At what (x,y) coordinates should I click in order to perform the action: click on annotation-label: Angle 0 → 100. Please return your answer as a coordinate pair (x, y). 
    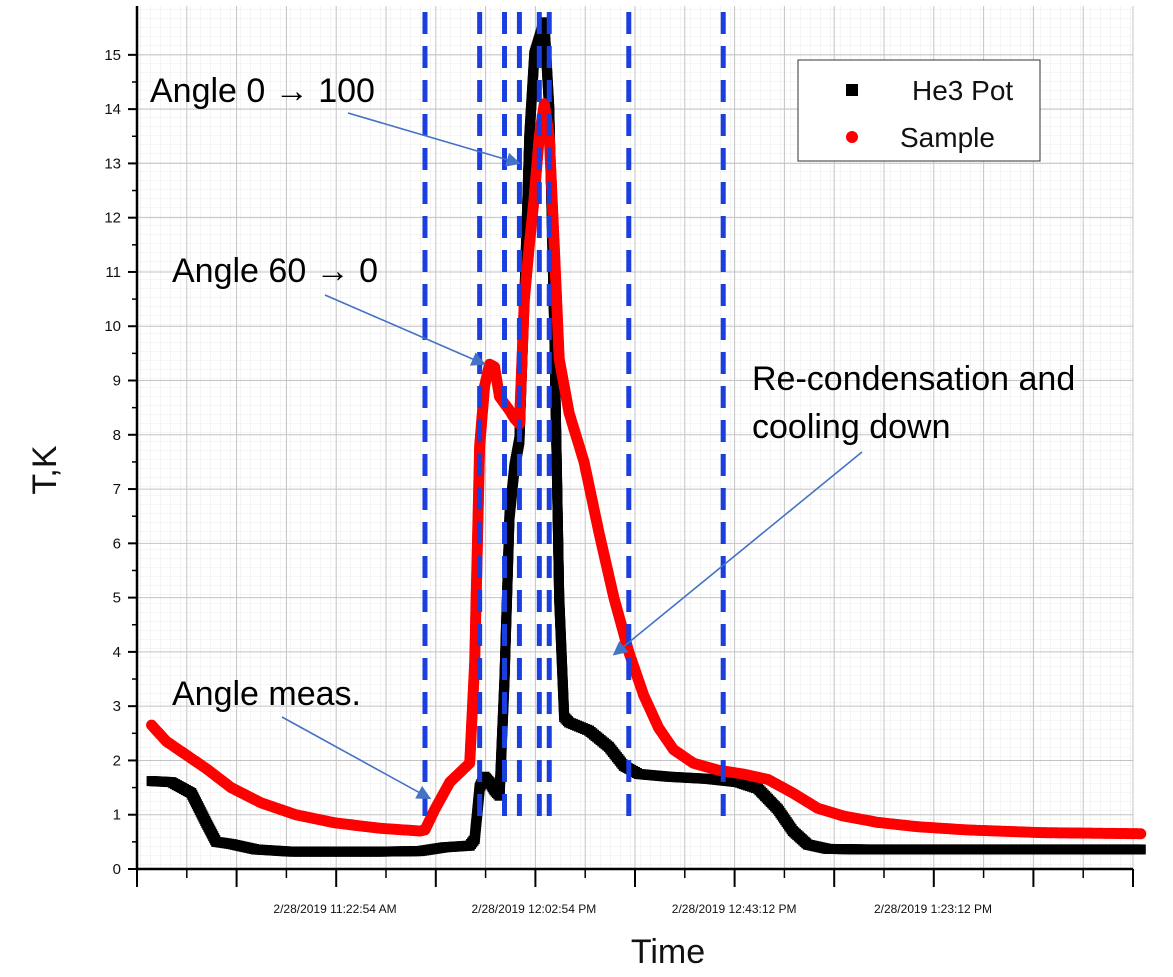
    Looking at the image, I should click on (262, 91).